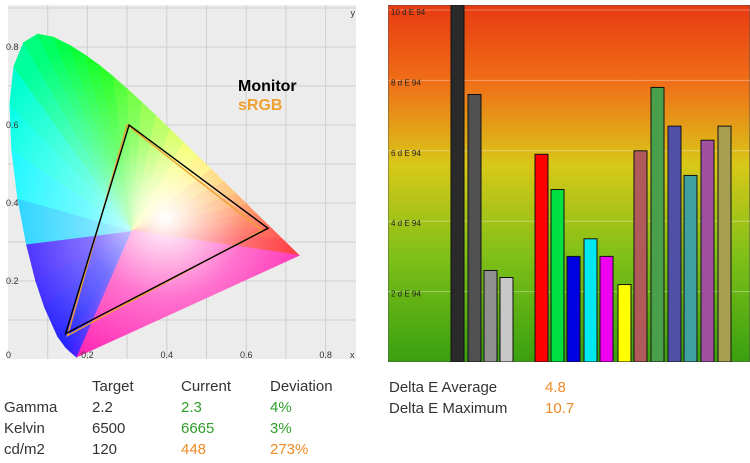 The image size is (750, 463). Describe the element at coordinates (109, 428) in the screenshot. I see `row-kelvin-target: 6500` at that location.